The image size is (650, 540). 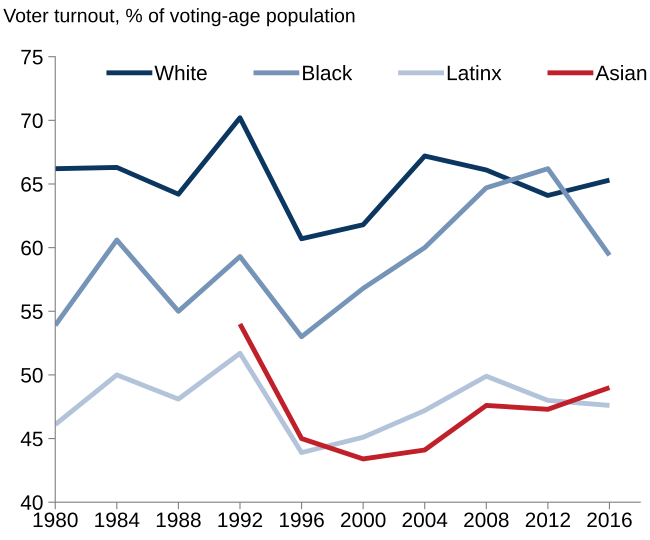 What do you see at coordinates (56, 520) in the screenshot?
I see `x-tick-label: 1980` at bounding box center [56, 520].